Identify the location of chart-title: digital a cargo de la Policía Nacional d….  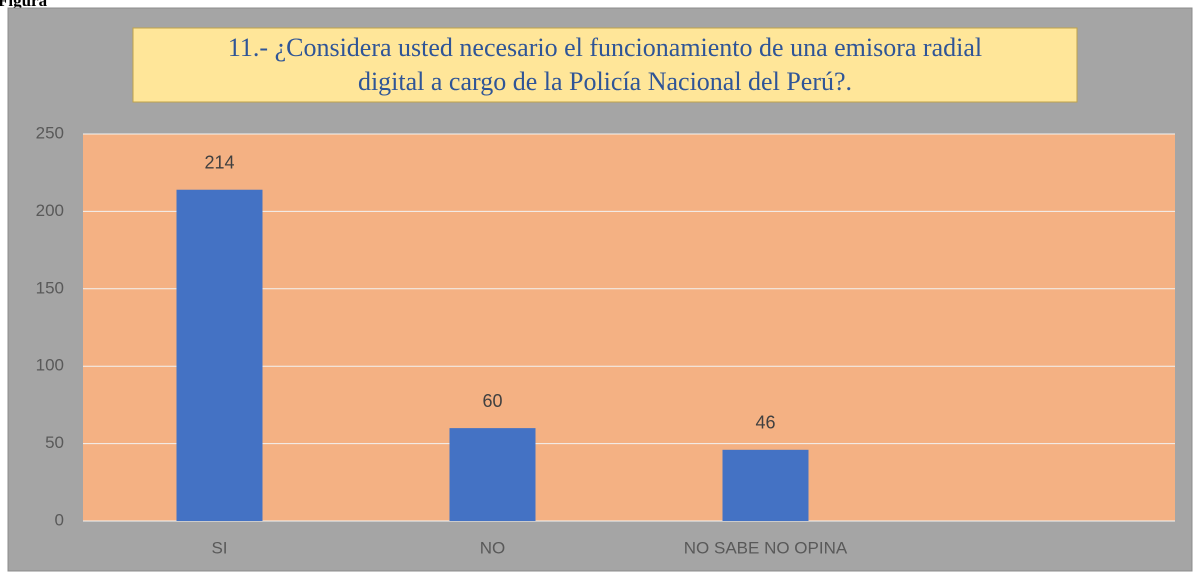
(605, 81).